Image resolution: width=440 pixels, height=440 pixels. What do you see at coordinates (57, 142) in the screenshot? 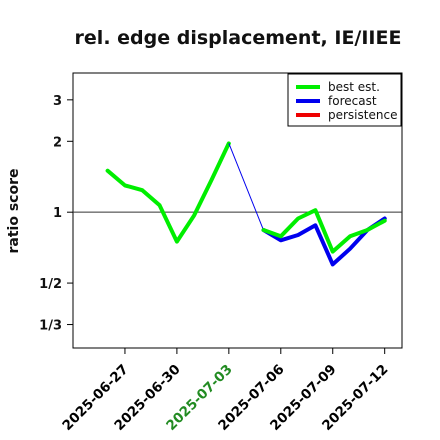
I see `y-tick-label-1: 2` at bounding box center [57, 142].